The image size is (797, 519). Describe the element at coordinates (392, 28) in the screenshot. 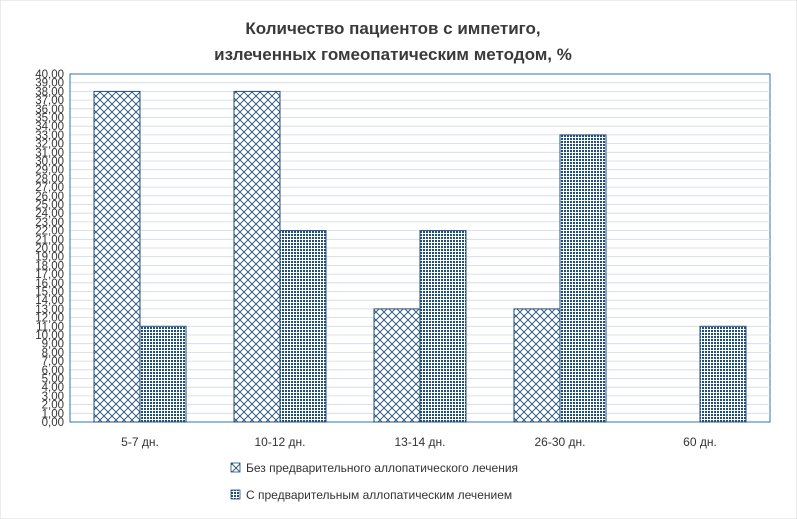

I see `chart-title-line-1: Количество пациентов с импетиго,` at that location.